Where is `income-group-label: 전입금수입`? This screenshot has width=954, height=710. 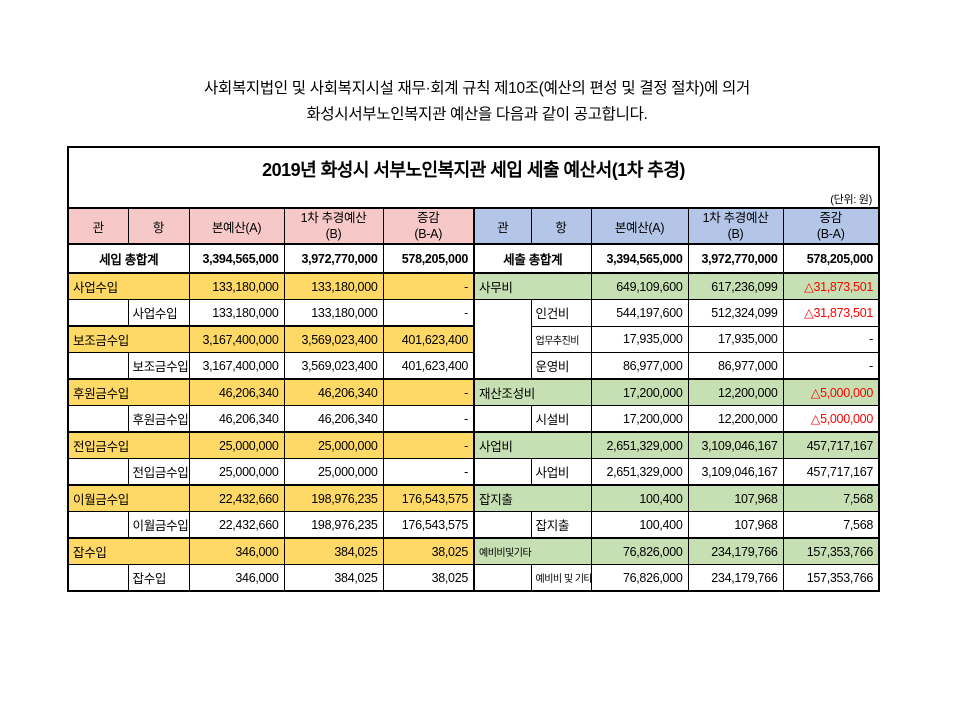 income-group-label: 전입금수입 is located at coordinates (128, 445).